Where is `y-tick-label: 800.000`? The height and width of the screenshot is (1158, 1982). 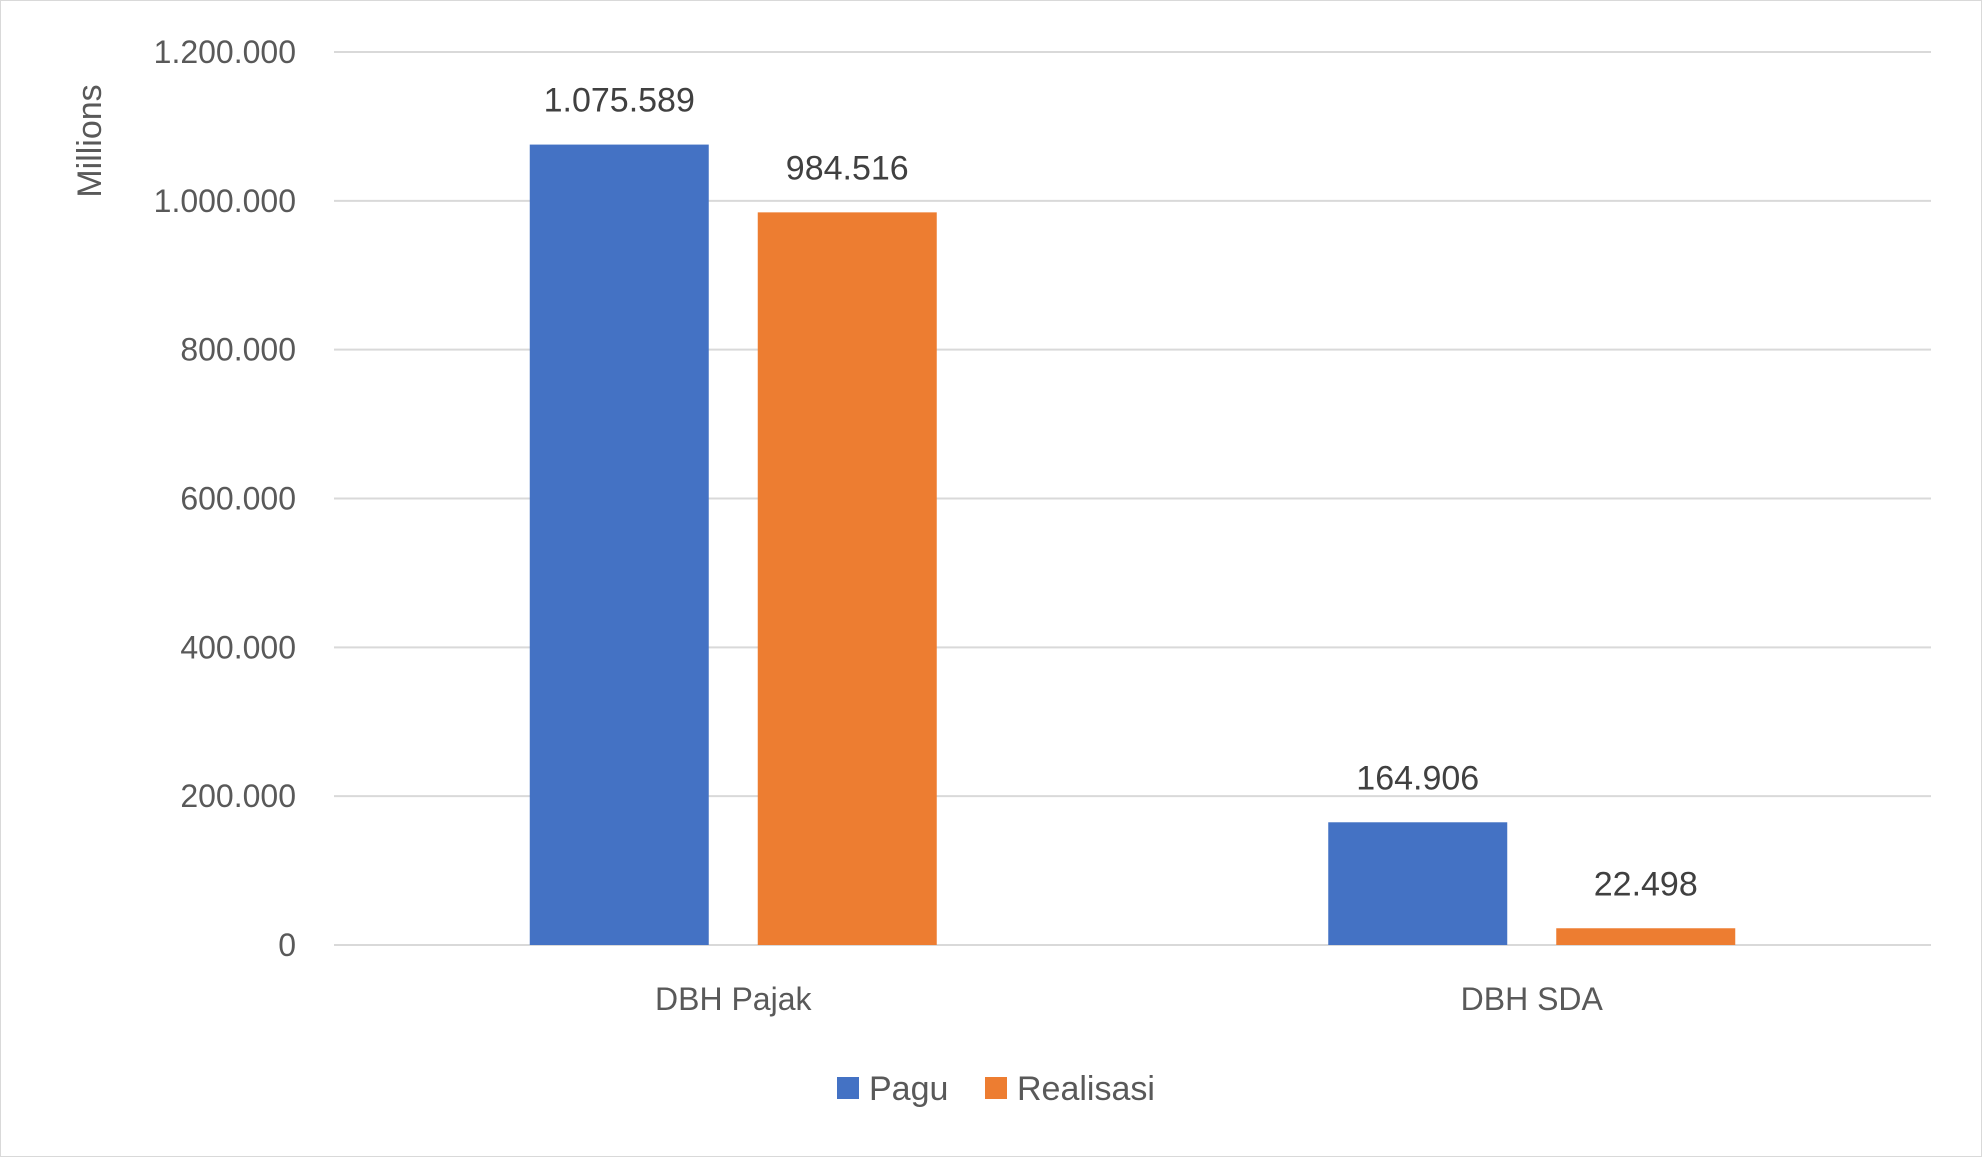
y-tick-label: 800.000 is located at coordinates (238, 350).